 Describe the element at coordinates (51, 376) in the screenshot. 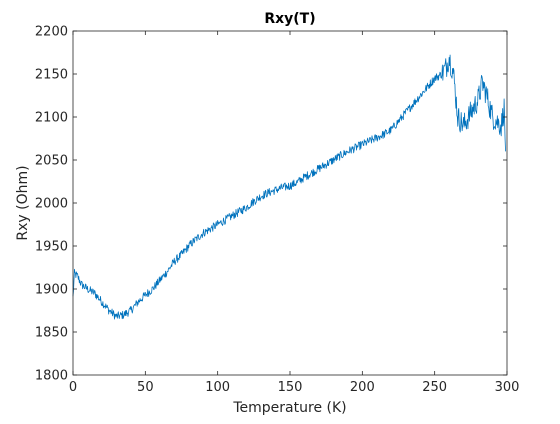

I see `y-tick-label: 1800` at that location.